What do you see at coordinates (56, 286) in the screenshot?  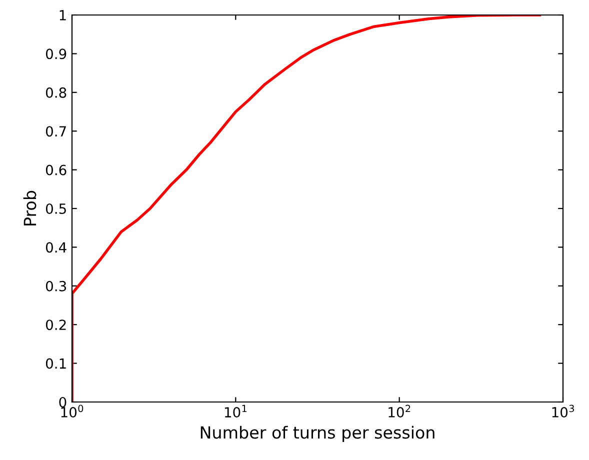 I see `y-tick-label: 0.3` at bounding box center [56, 286].